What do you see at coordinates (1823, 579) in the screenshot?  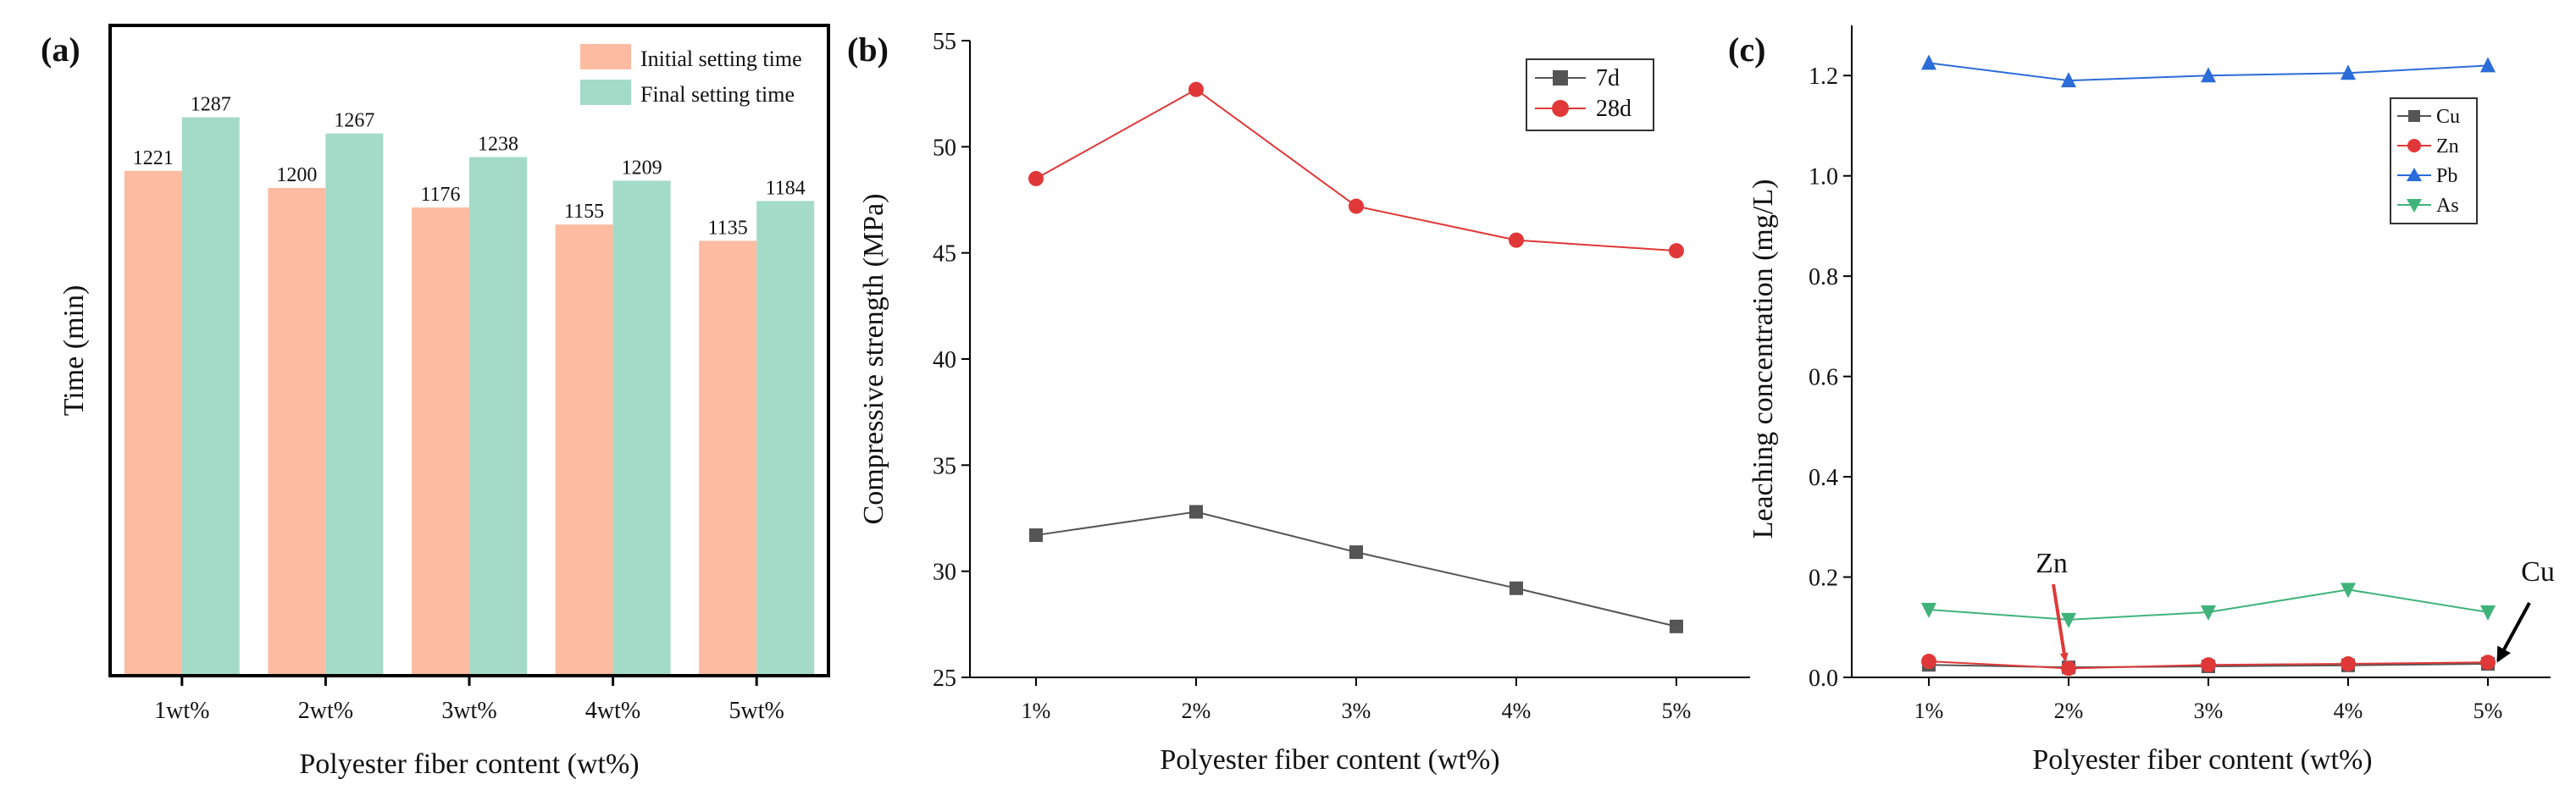 I see `y-tick-label-0-2: 0.2` at bounding box center [1823, 579].